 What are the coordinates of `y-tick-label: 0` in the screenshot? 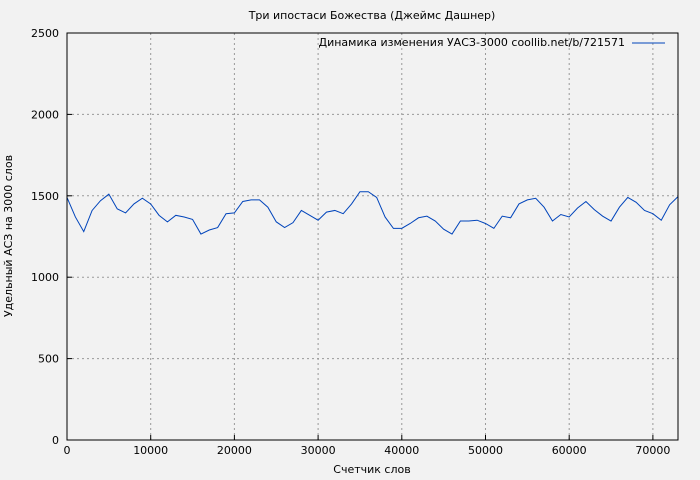 It's located at (55, 440).